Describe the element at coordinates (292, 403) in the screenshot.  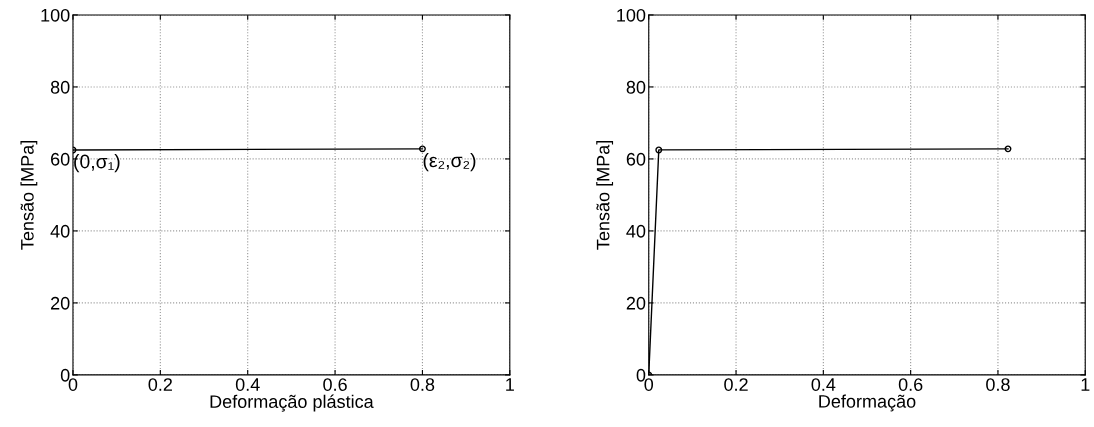
I see `x-axis-title: Deformação plástica` at that location.